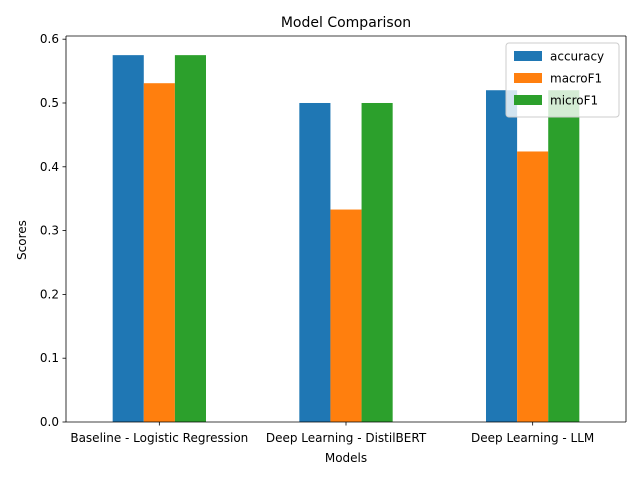  I want to click on x-tick-label: Deep Learning - LLM, so click(532, 438).